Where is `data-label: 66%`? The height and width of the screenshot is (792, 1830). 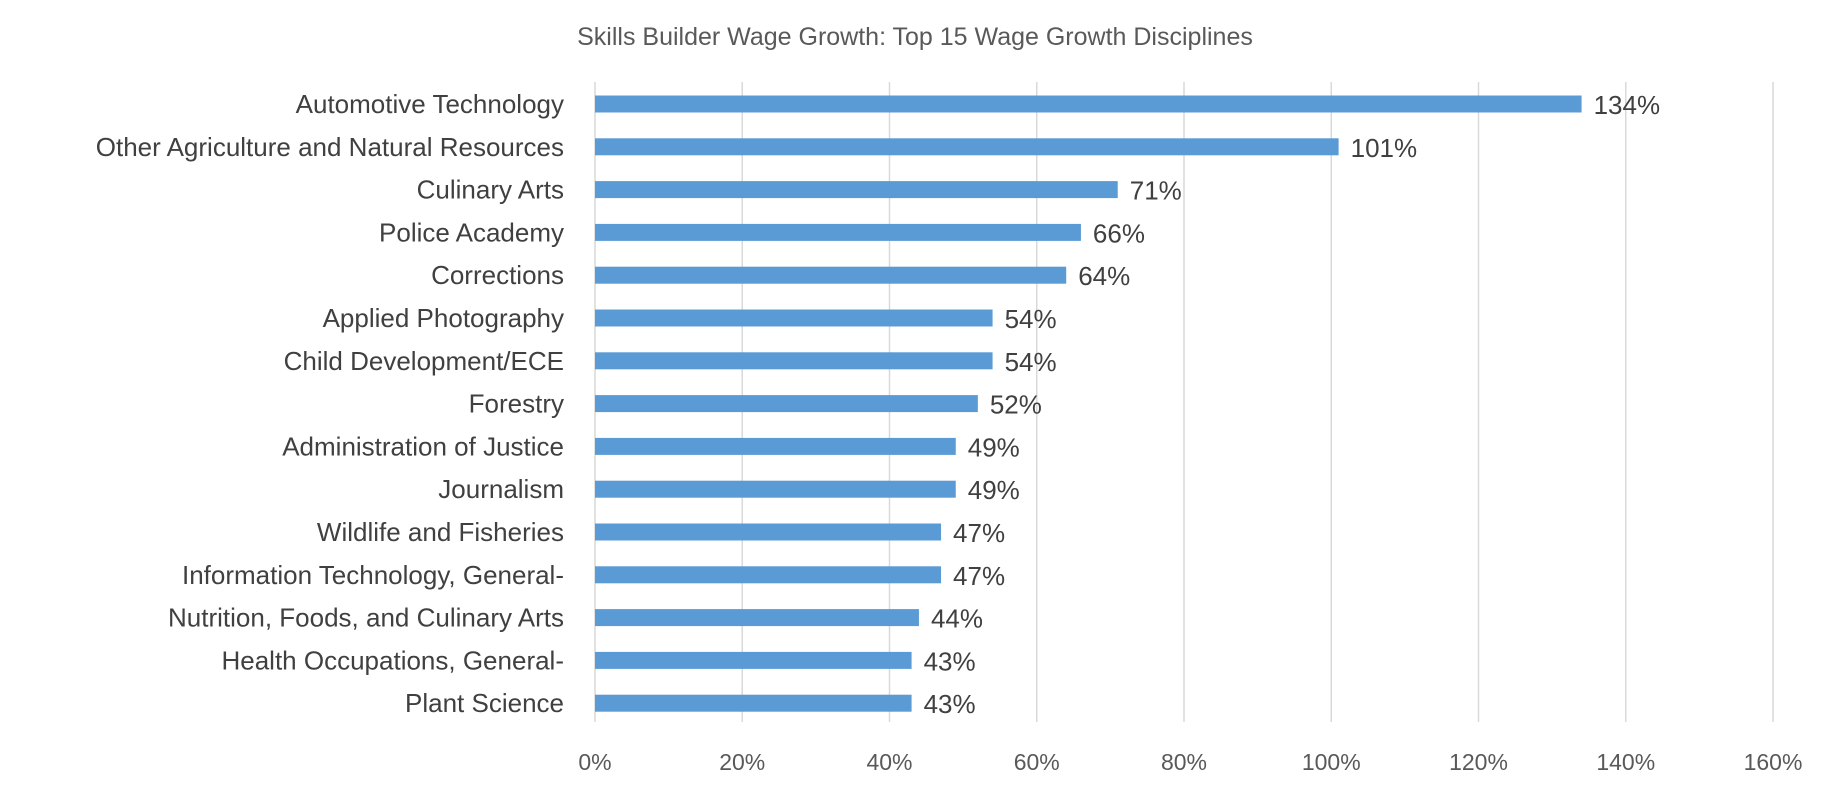
data-label: 66% is located at coordinates (1119, 233).